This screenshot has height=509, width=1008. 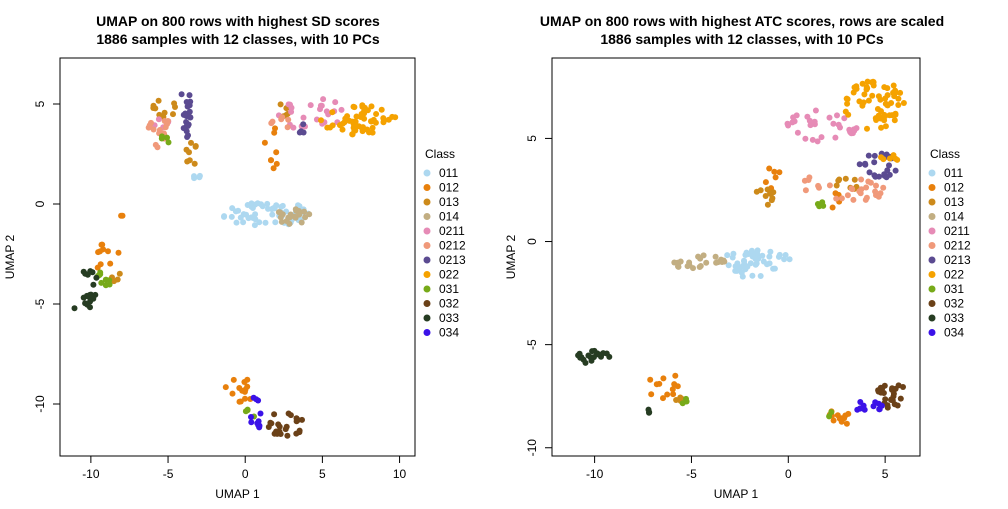 What do you see at coordinates (449, 217) in the screenshot?
I see `legend-label: 014` at bounding box center [449, 217].